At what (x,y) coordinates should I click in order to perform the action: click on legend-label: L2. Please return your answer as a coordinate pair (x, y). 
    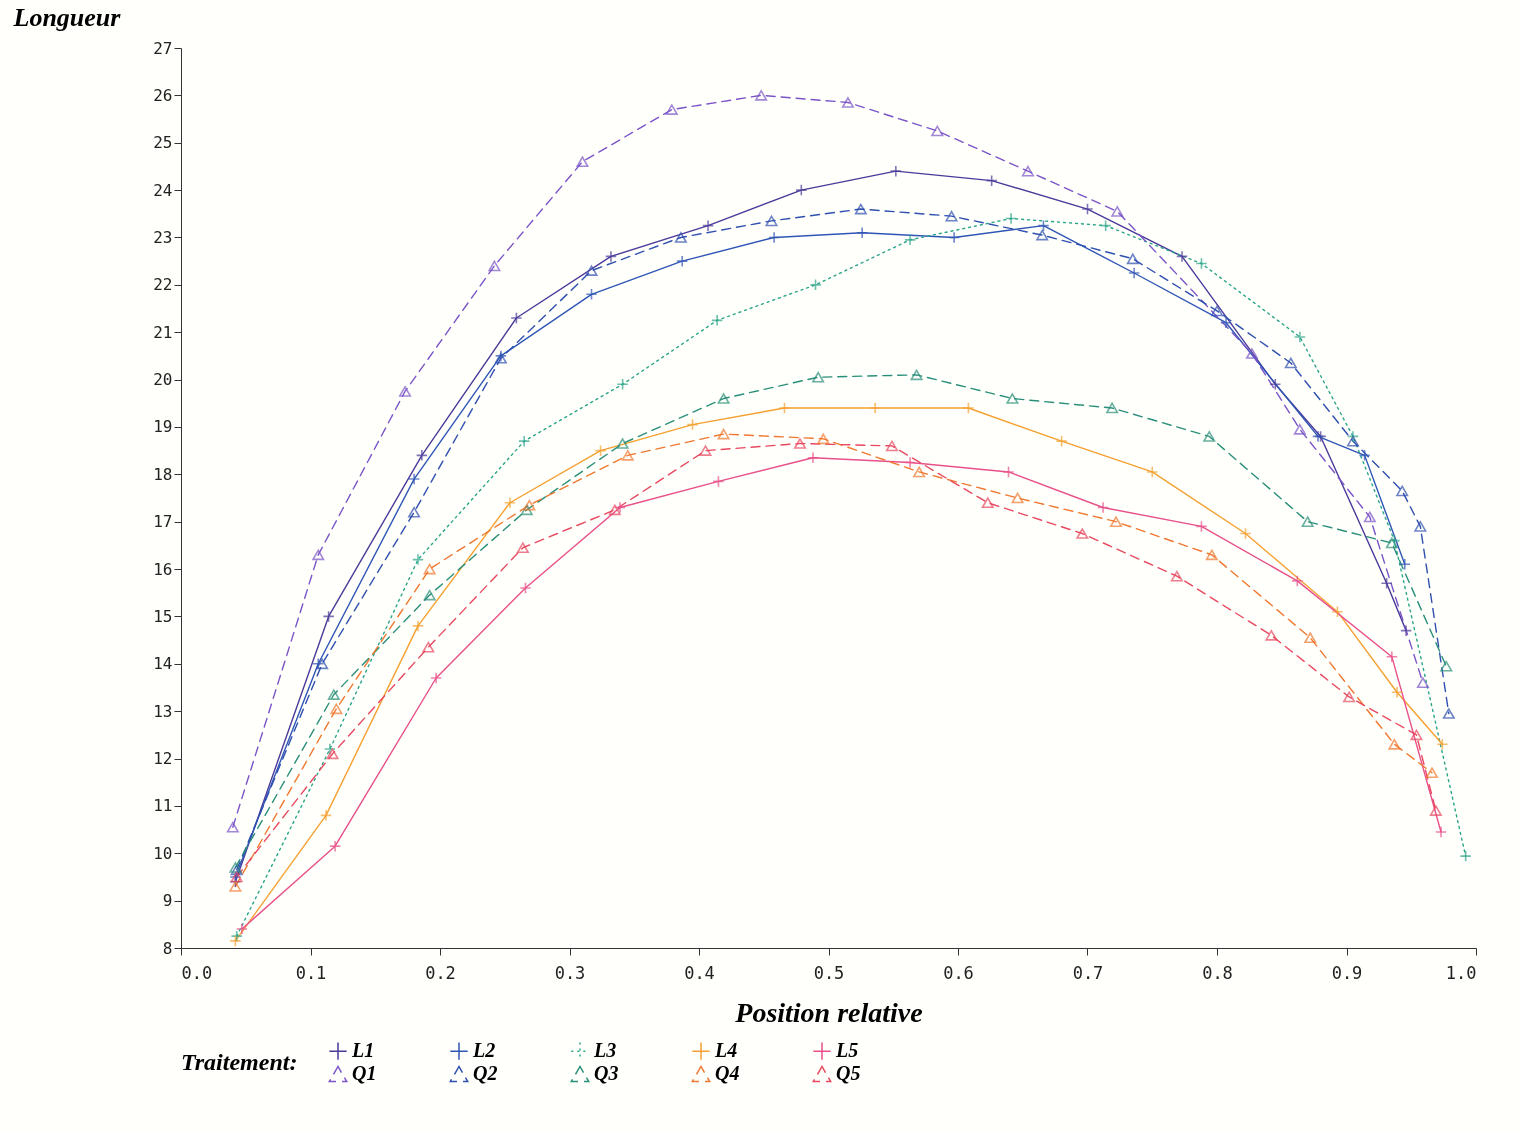
    Looking at the image, I should click on (484, 1050).